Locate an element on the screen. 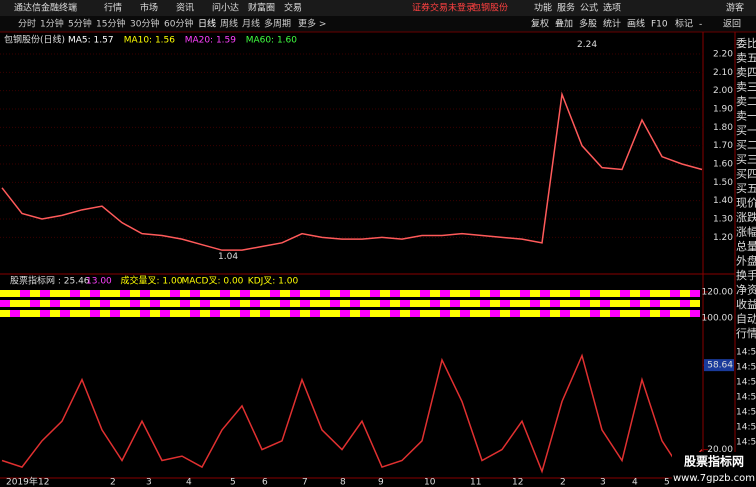 This screenshot has width=756, height=487. x-axis-label: 10 is located at coordinates (430, 482).